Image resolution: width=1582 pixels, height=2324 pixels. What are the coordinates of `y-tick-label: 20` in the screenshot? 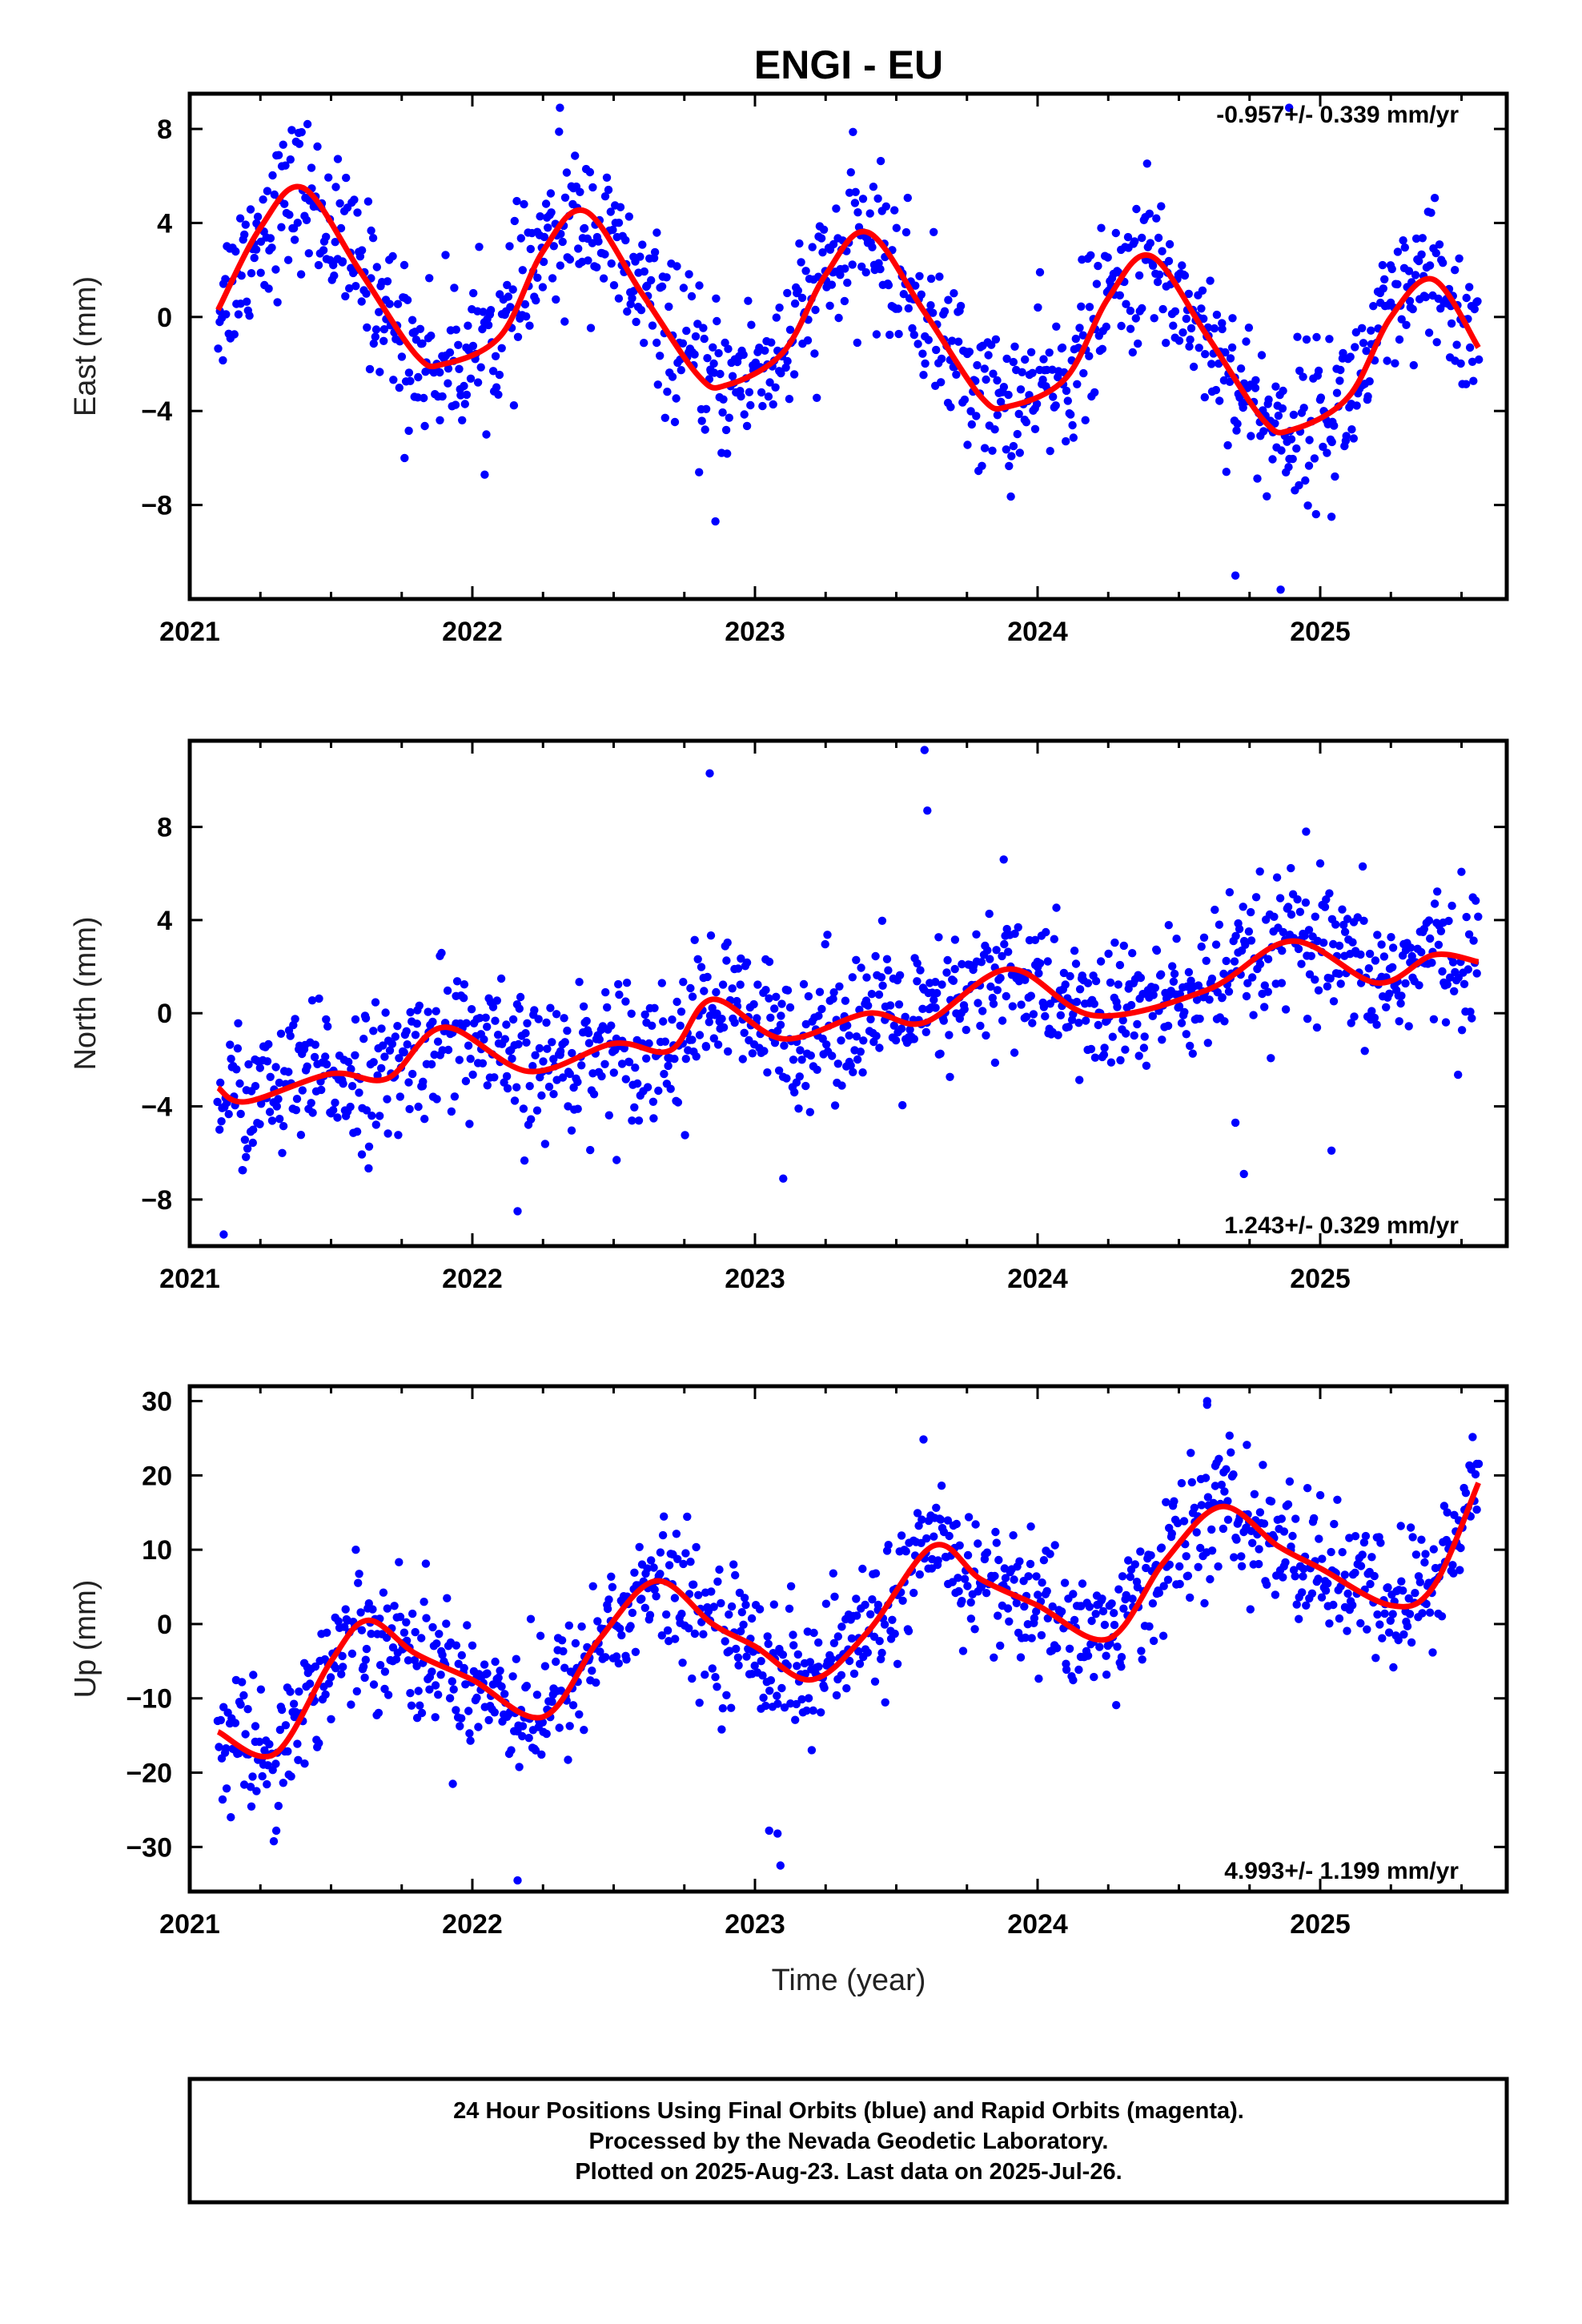 It's located at (157, 1476).